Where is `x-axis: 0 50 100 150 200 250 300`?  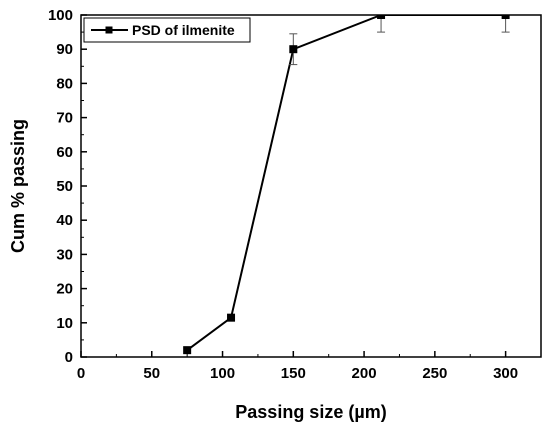
x-axis: 0 50 100 150 200 250 300 is located at coordinates (297, 366).